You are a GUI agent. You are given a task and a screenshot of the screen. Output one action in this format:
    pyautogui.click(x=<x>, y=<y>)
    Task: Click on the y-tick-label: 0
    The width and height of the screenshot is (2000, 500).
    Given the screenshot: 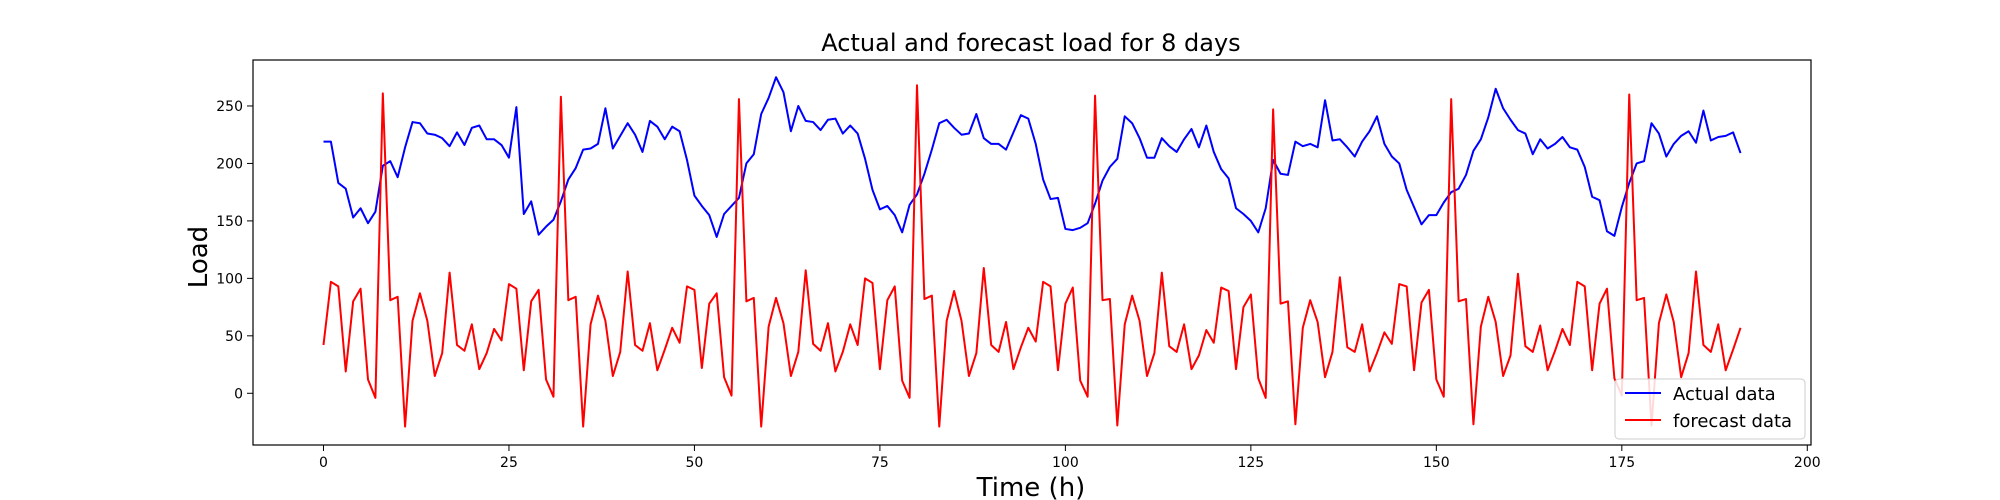 What is the action you would take?
    pyautogui.click(x=238, y=394)
    